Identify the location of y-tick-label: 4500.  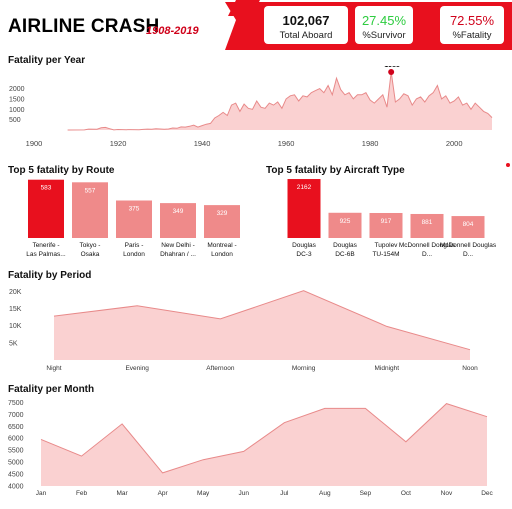
(16, 475).